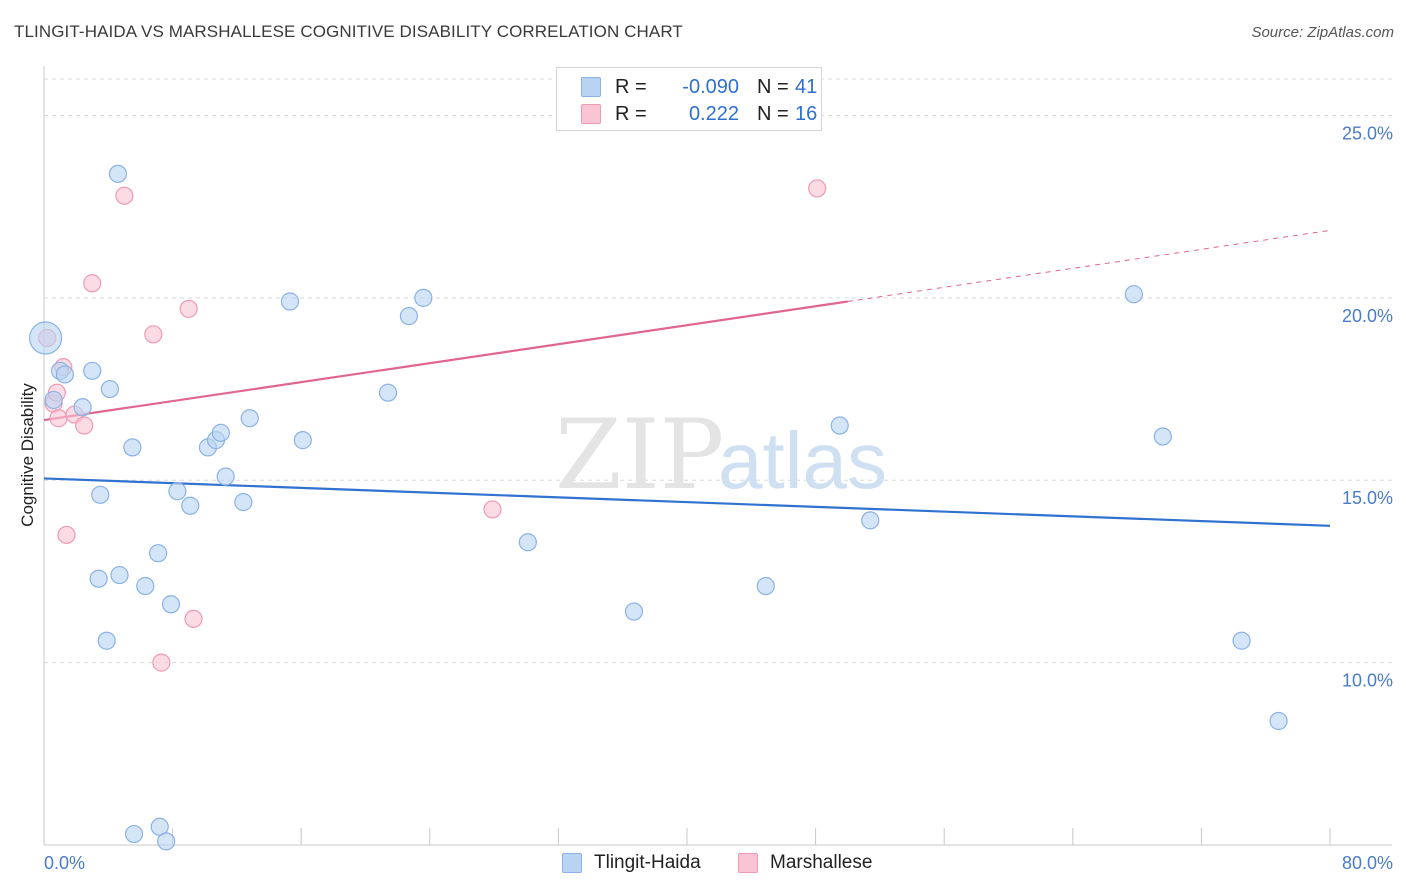  I want to click on series-name-tlingit-haida: Tlingit-Haida, so click(647, 862).